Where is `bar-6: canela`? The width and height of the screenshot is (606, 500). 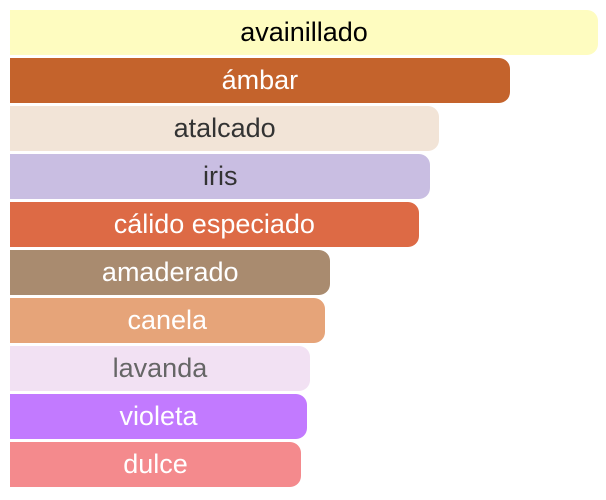 bar-6: canela is located at coordinates (167, 320).